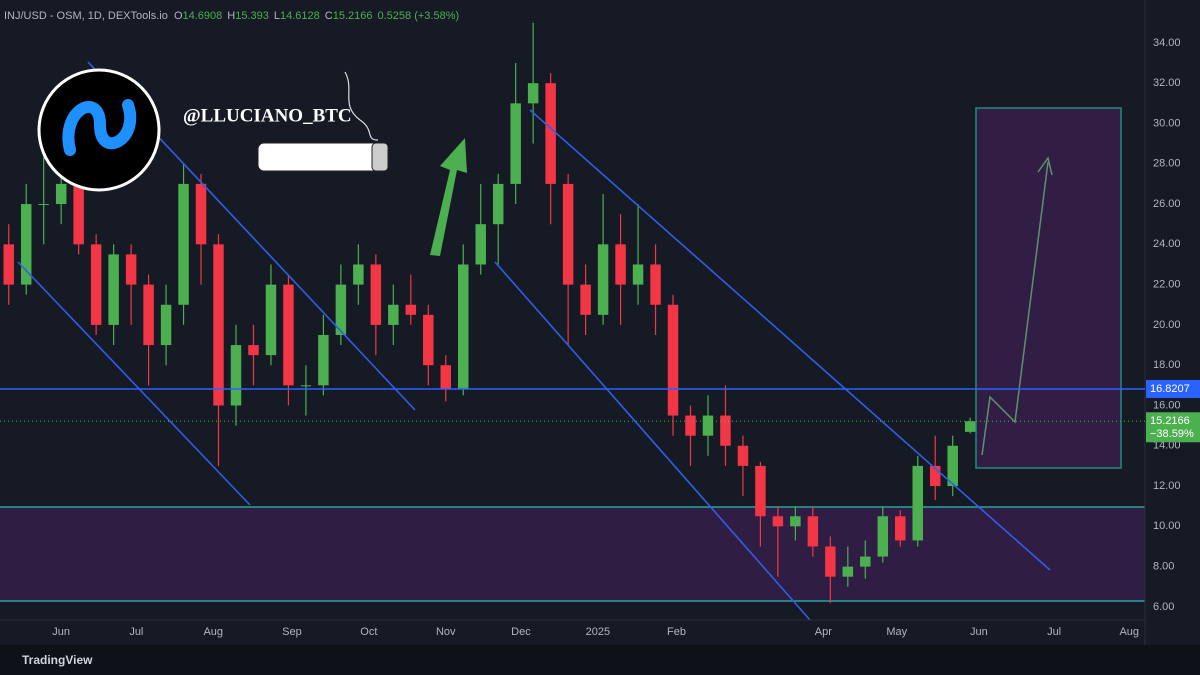  I want to click on footer: TradingView, so click(600, 660).